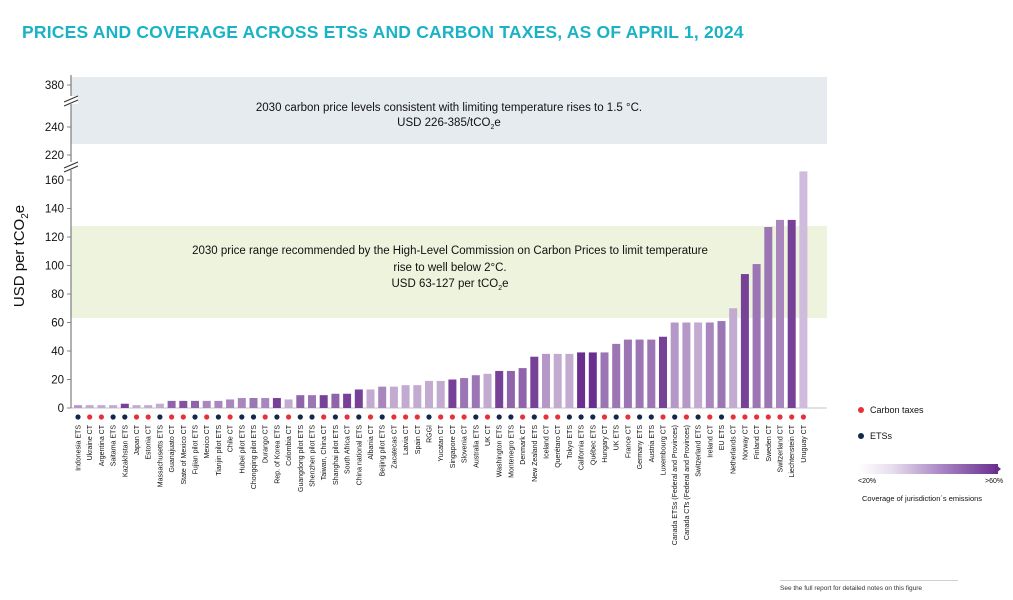  What do you see at coordinates (547, 441) in the screenshot?
I see `x-tick-label: Iceland CT` at bounding box center [547, 441].